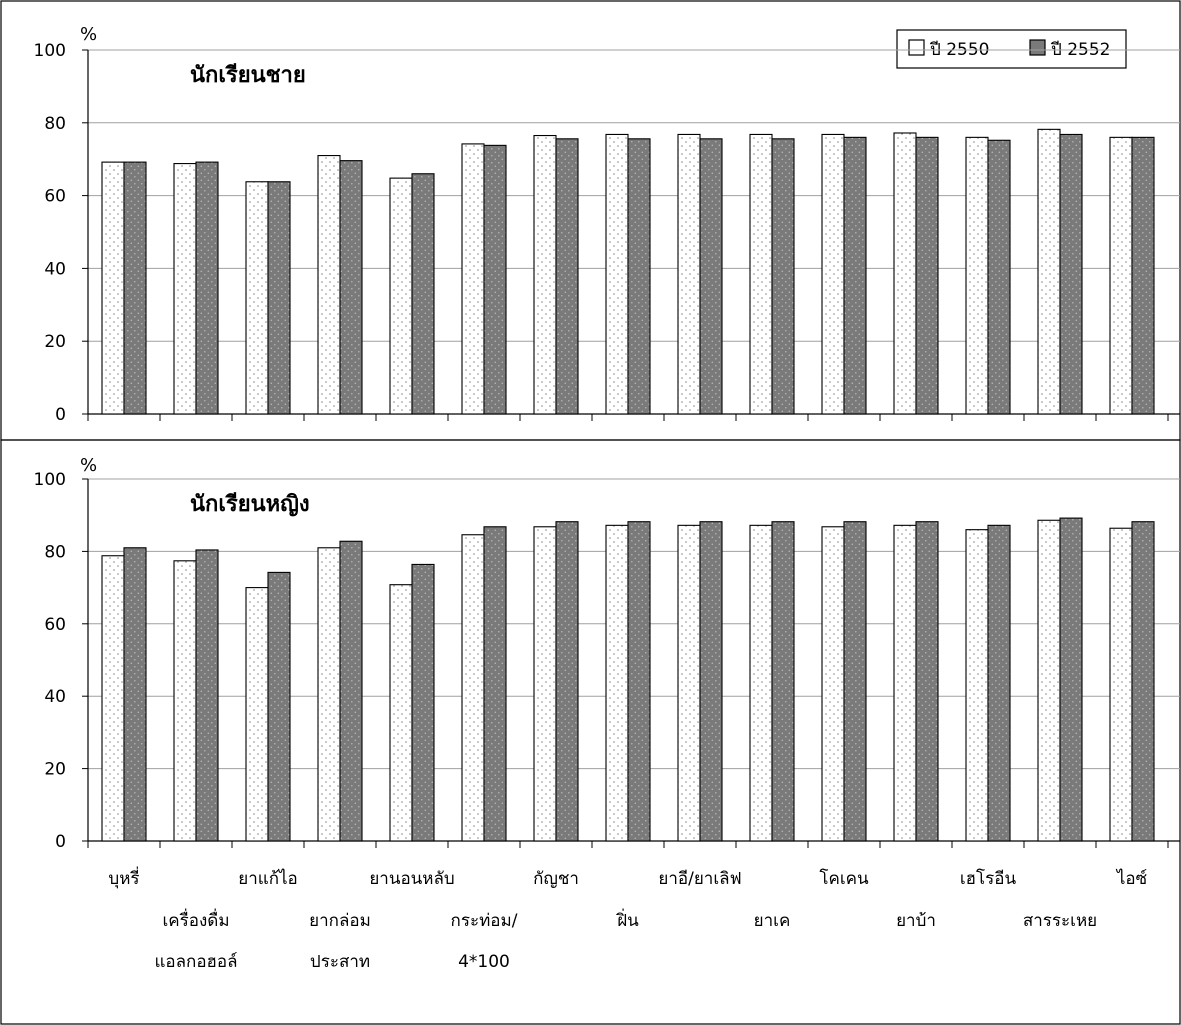  What do you see at coordinates (50, 51) in the screenshot?
I see `ytick-label-male-100: 100` at bounding box center [50, 51].